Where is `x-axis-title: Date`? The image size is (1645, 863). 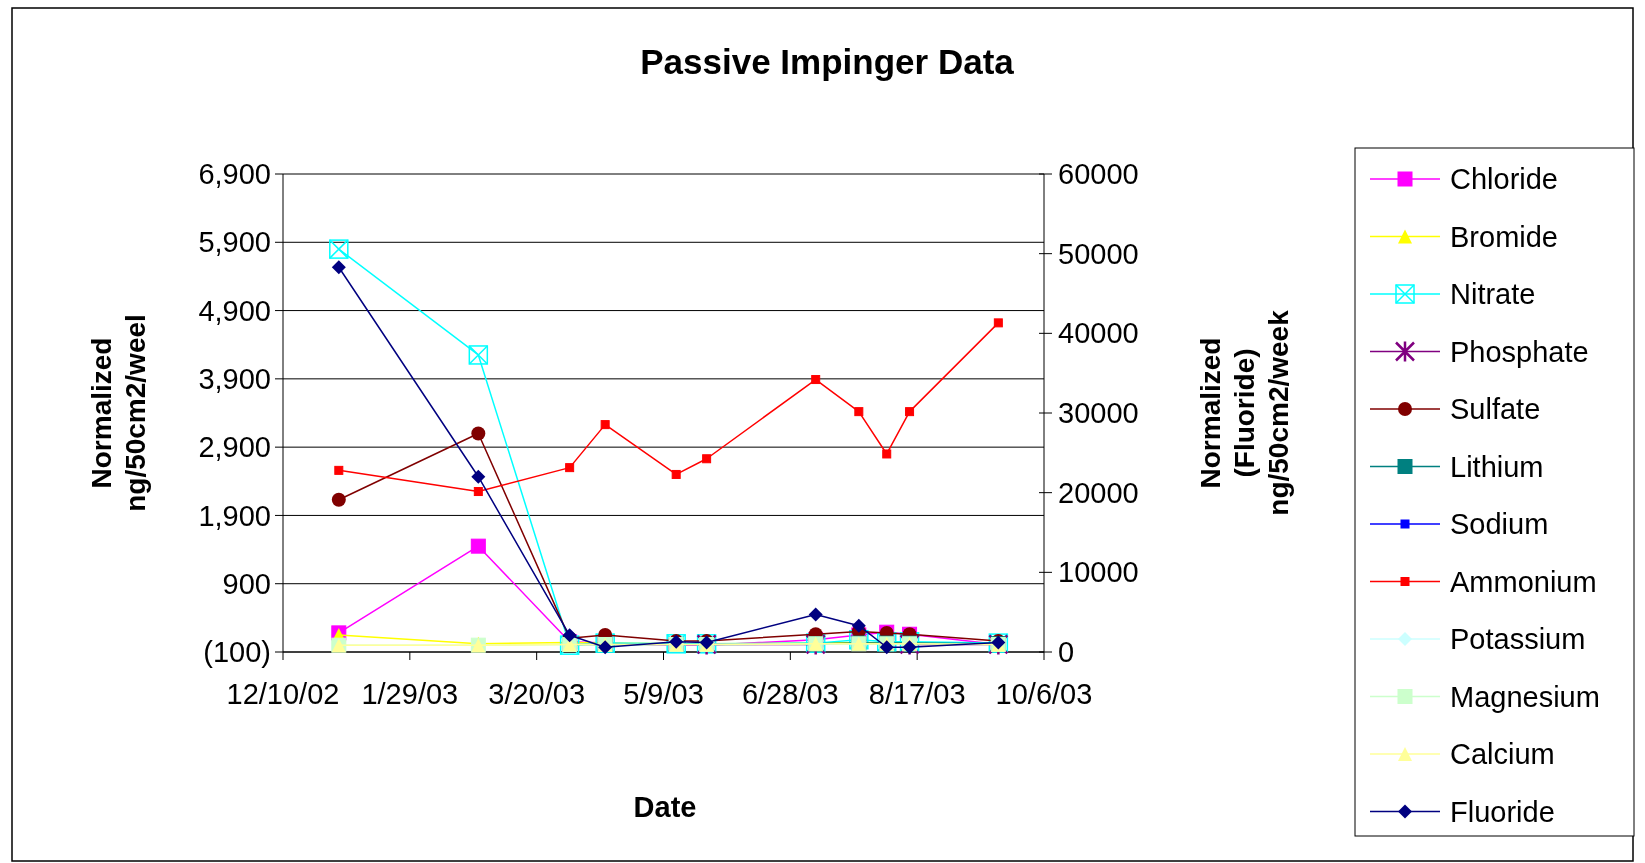
x-axis-title: Date is located at coordinates (665, 807).